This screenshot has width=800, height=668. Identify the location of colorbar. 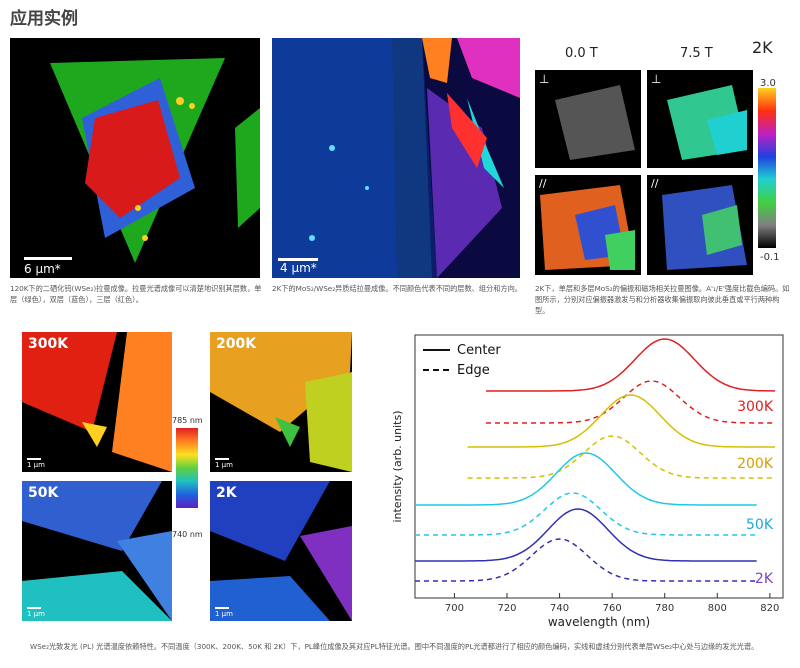
(767, 168).